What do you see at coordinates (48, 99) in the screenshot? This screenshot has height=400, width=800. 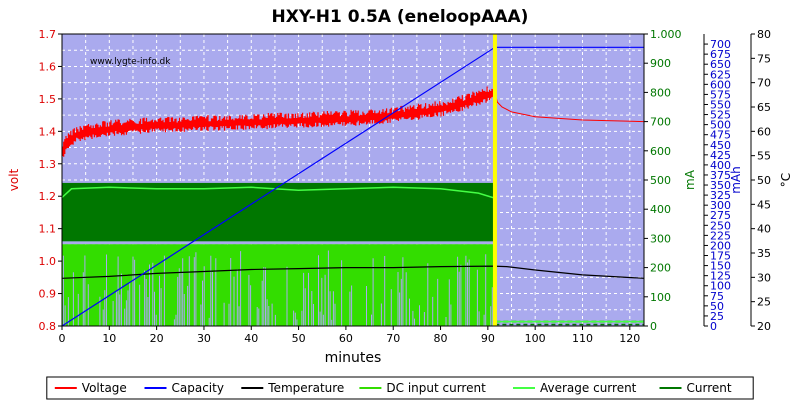 I see `y-tick-label: 1.5` at bounding box center [48, 99].